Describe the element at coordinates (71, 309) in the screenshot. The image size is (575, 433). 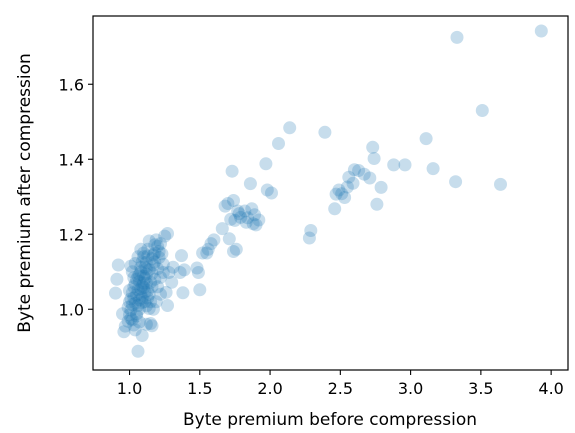
I see `y-tick-label: 1.0` at that location.